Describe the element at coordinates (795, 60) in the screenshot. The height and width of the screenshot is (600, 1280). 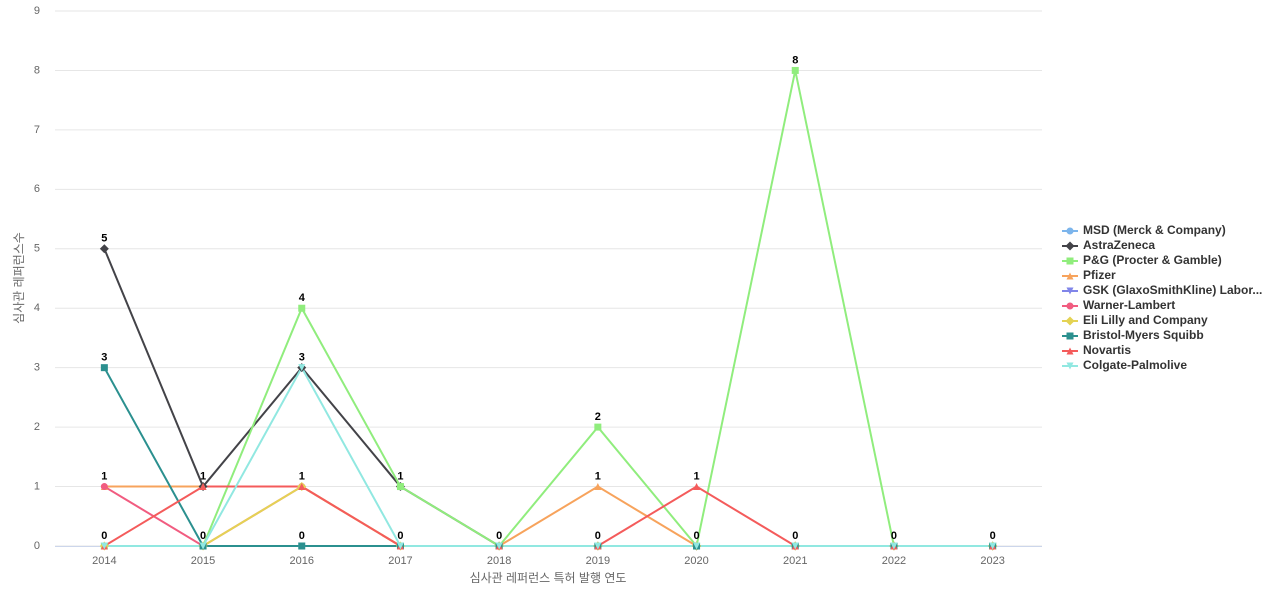
I see `data-label: 8` at that location.